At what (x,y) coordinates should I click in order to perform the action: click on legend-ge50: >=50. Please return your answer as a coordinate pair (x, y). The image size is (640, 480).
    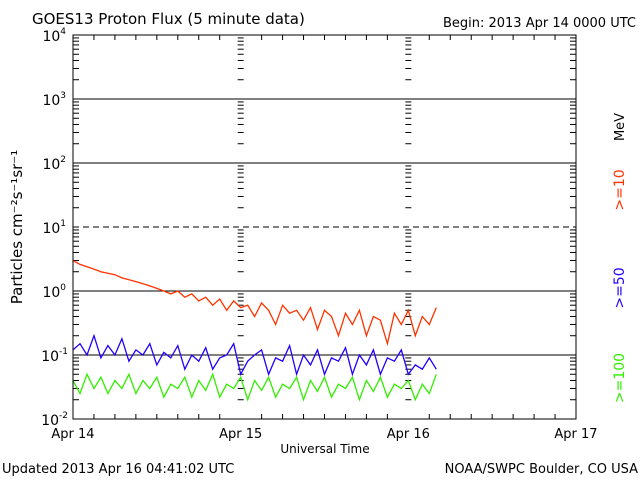
    Looking at the image, I should click on (620, 287).